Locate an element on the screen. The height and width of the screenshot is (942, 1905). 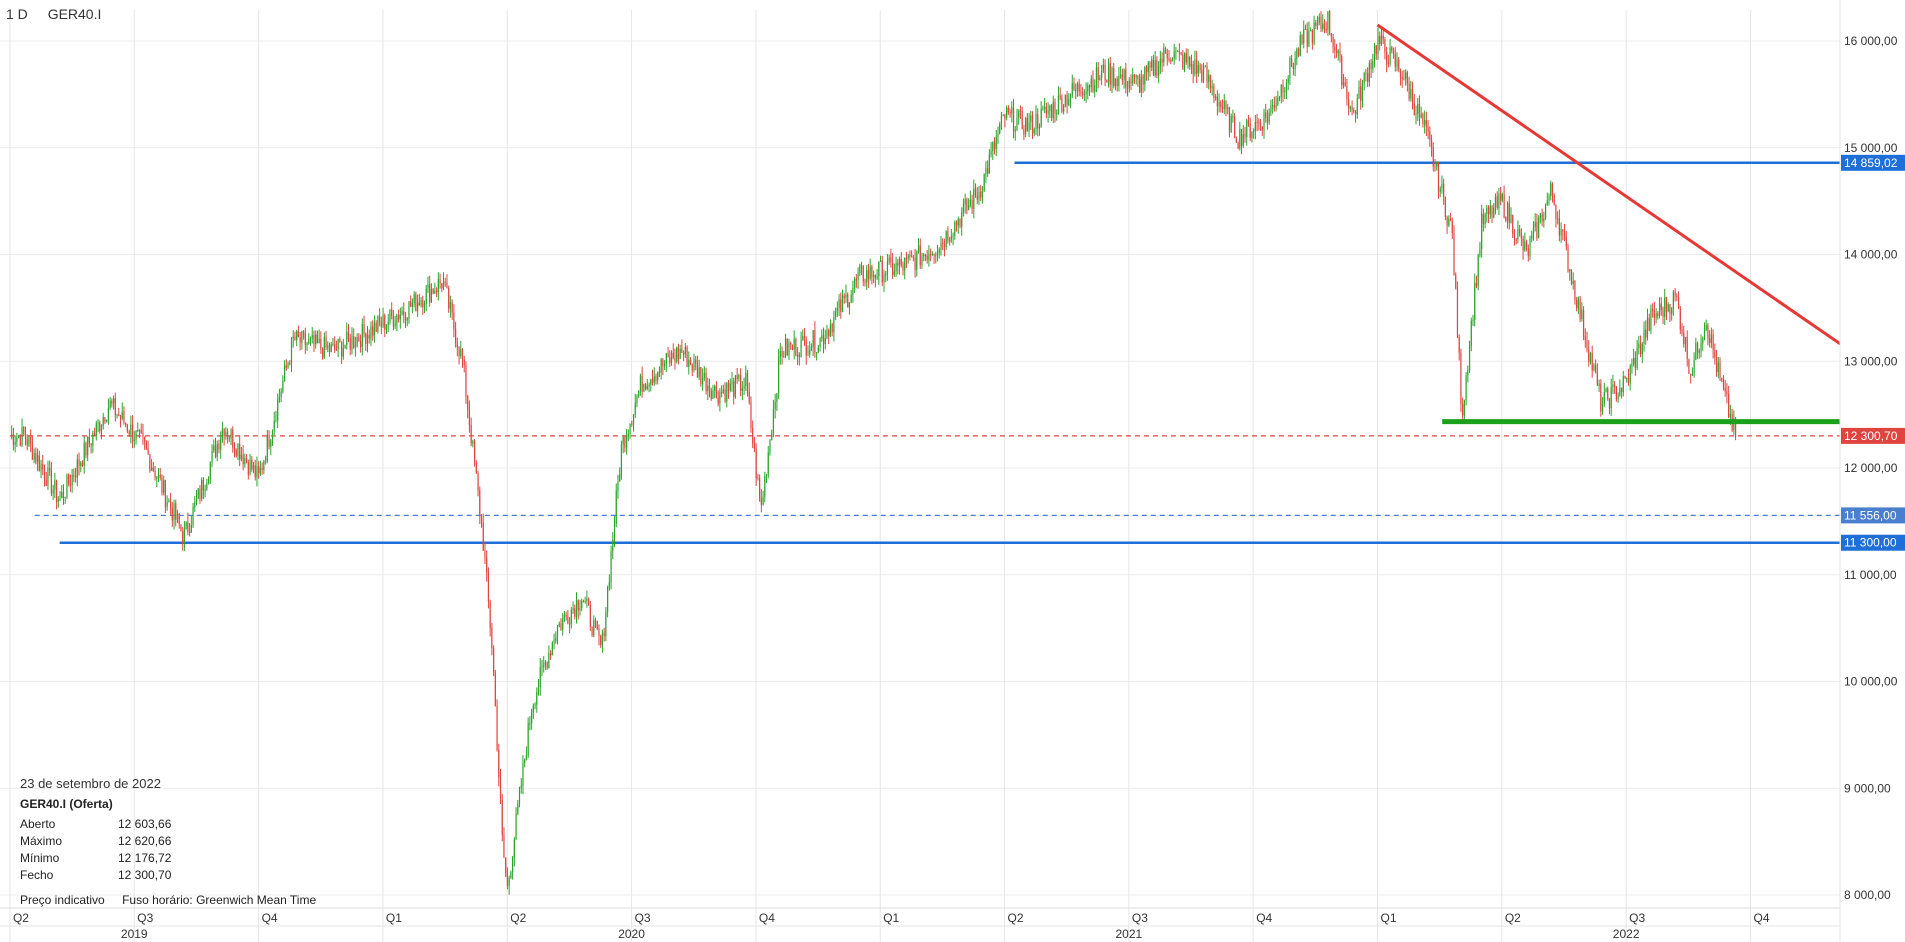
quarter-label: Q3 is located at coordinates (145, 918).